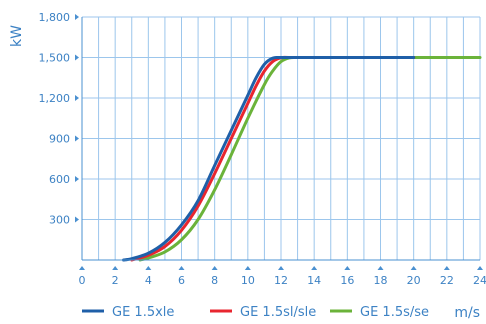 This screenshot has height=324, width=486. Describe the element at coordinates (115, 280) in the screenshot. I see `x-tick-label: 2` at that location.